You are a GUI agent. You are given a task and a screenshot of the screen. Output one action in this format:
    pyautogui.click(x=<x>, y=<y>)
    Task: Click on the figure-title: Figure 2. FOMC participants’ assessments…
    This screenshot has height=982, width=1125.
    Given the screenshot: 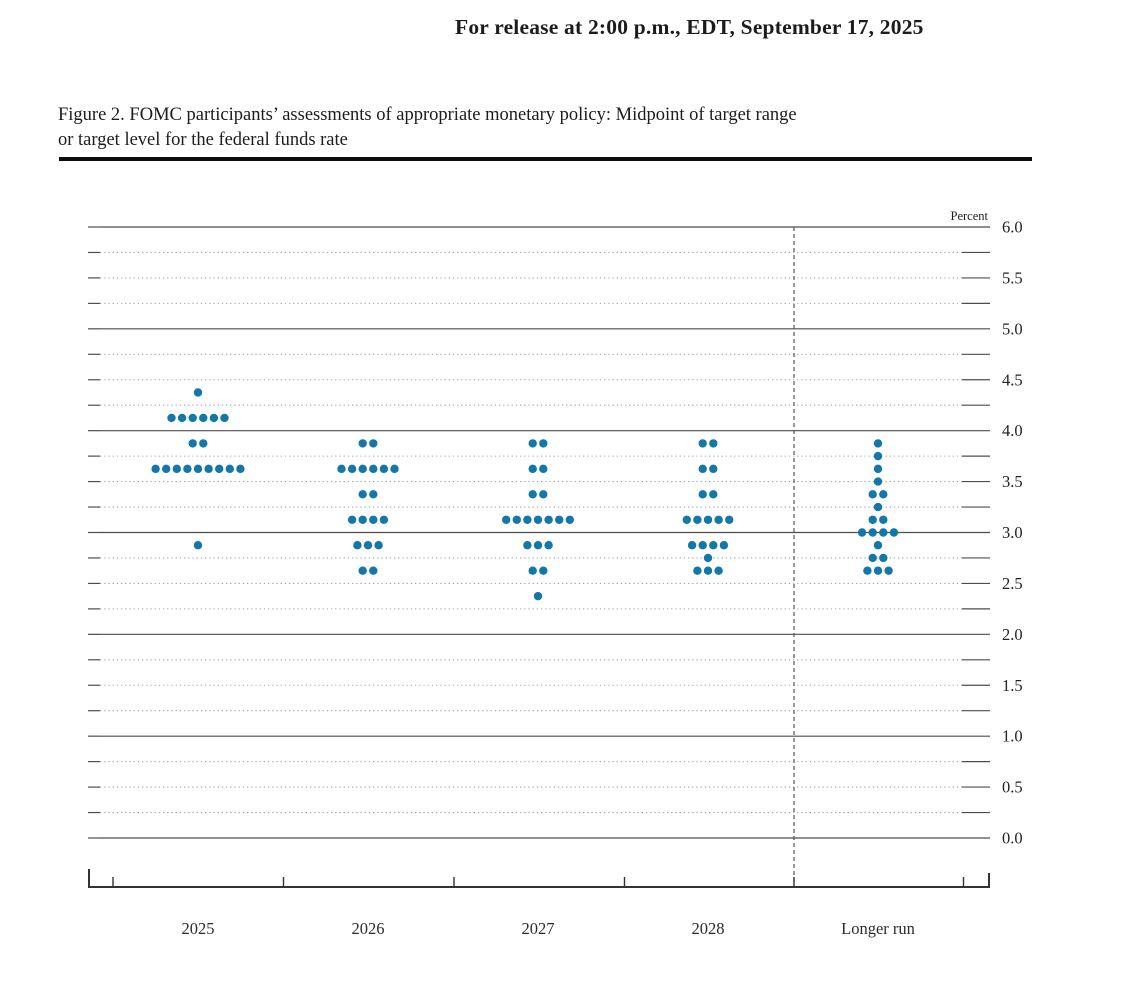 What is the action you would take?
    pyautogui.click(x=548, y=128)
    